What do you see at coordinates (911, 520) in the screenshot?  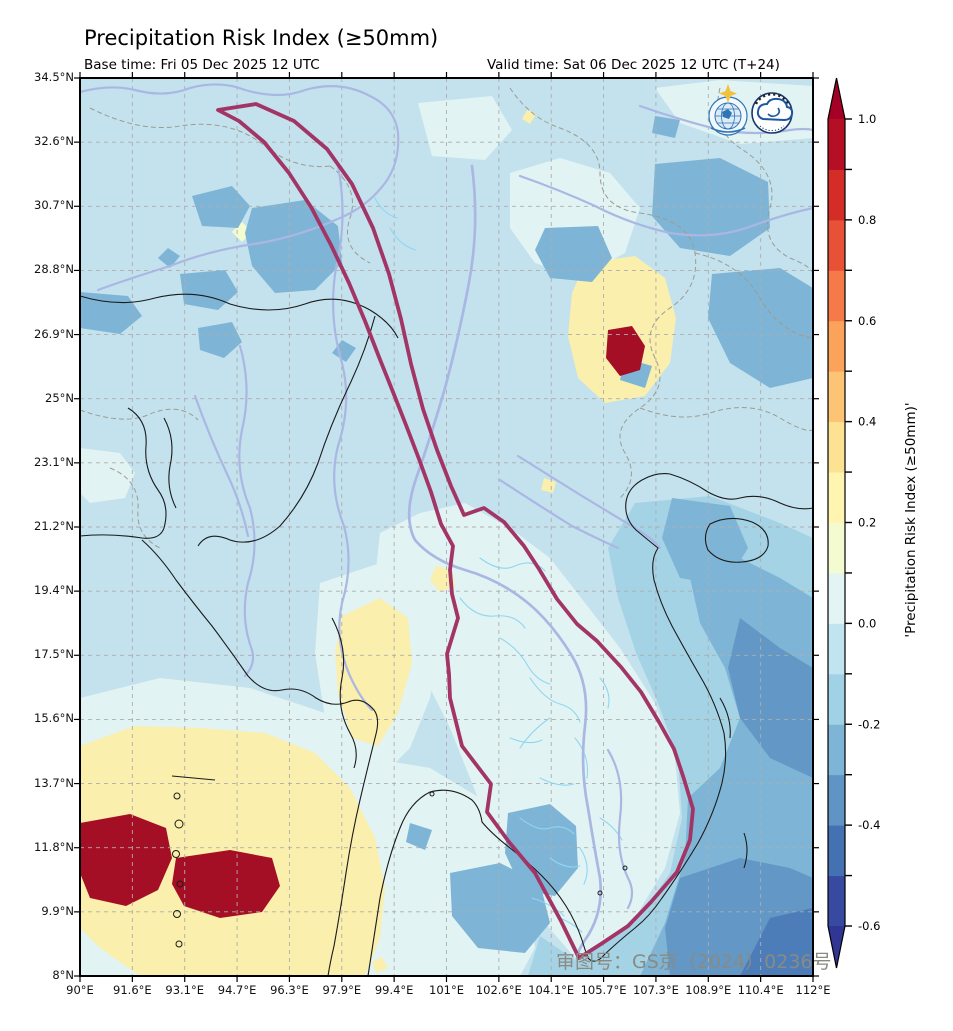 I see `colorbar-label: 'Precipitation Risk Index (≥50mm)'` at bounding box center [911, 520].